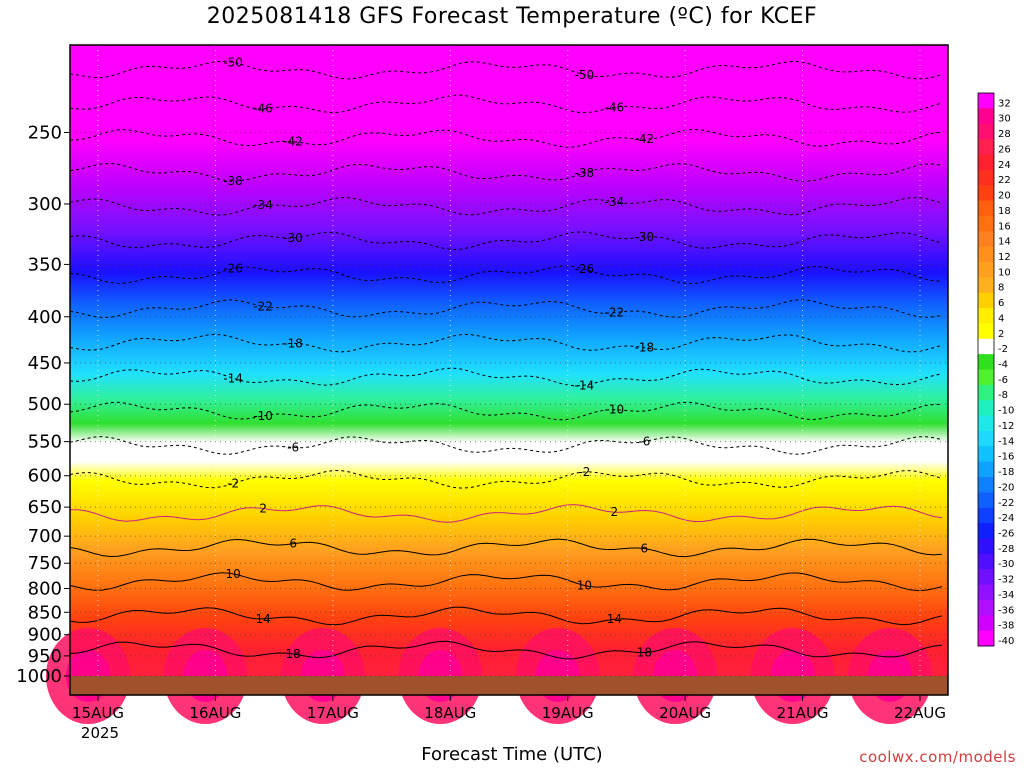  What do you see at coordinates (450, 713) in the screenshot?
I see `x-tick-label: 18AUG` at bounding box center [450, 713].